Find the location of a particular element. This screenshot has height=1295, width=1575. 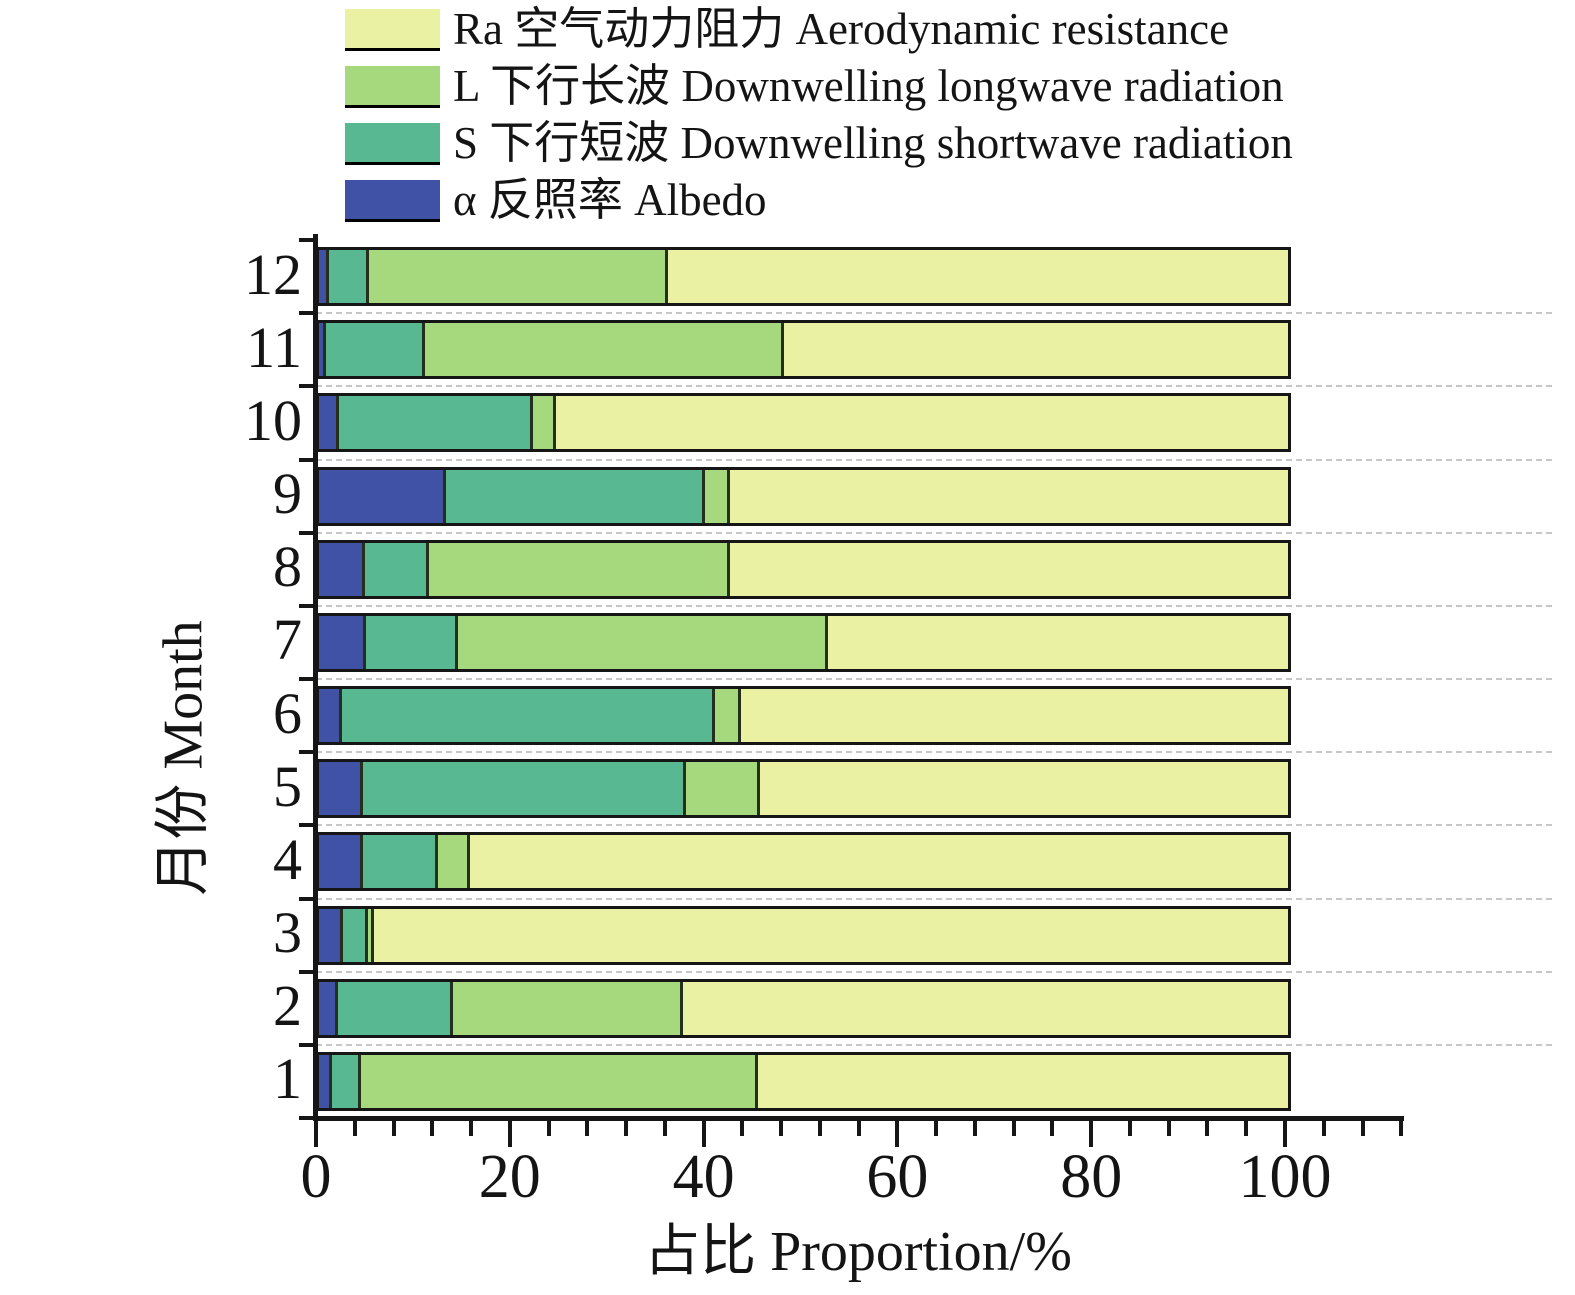

x-axis-line is located at coordinates (859, 1118).